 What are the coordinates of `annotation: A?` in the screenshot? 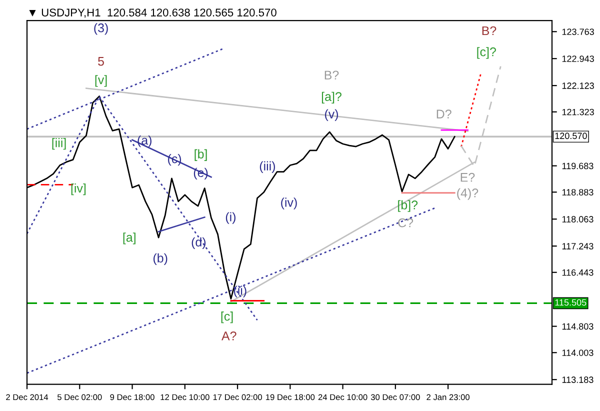 It's located at (229, 336).